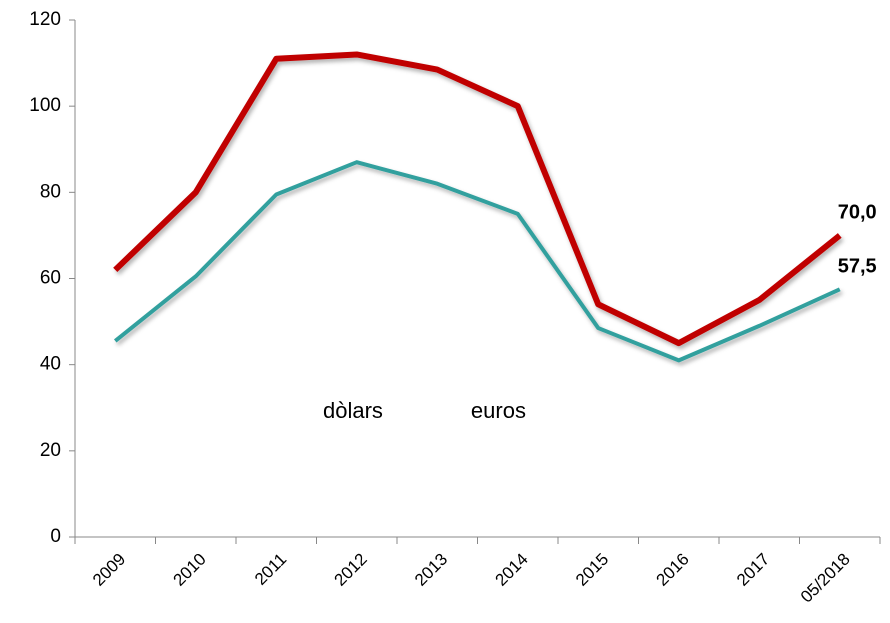 Image resolution: width=890 pixels, height=623 pixels. I want to click on x-tick-label: 2015, so click(592, 570).